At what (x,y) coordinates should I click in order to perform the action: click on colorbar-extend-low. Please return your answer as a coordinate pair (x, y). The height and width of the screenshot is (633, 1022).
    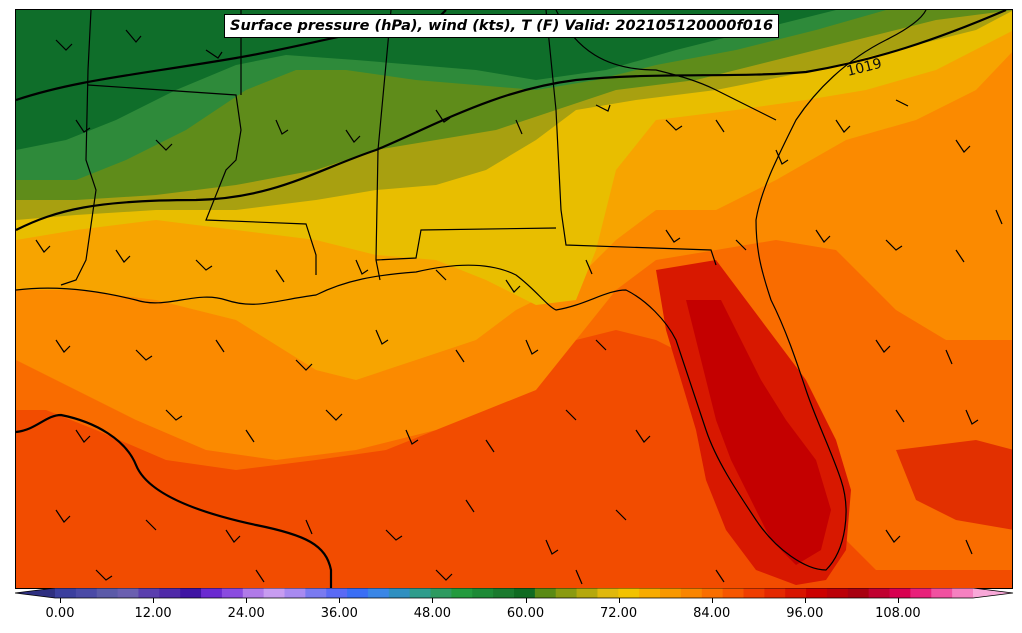
    Looking at the image, I should click on (35, 593).